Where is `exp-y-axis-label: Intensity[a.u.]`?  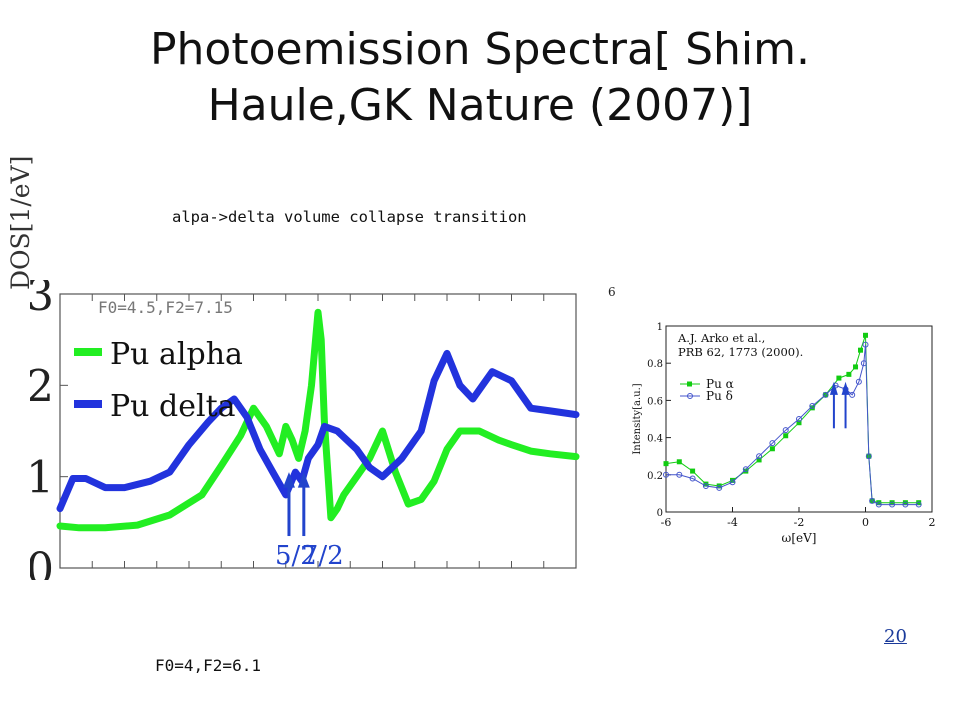 exp-y-axis-label: Intensity[a.u.] is located at coordinates (637, 418).